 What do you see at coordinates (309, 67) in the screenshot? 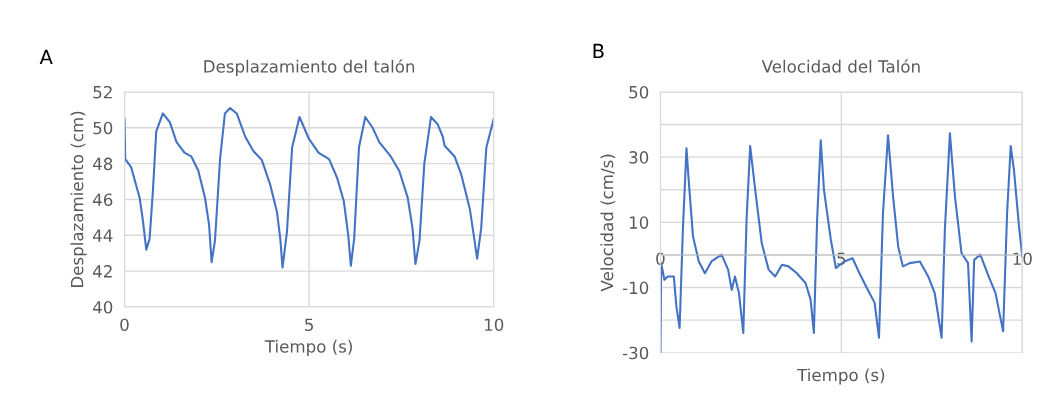
I see `chart-title: Desplazamiento del talón` at bounding box center [309, 67].